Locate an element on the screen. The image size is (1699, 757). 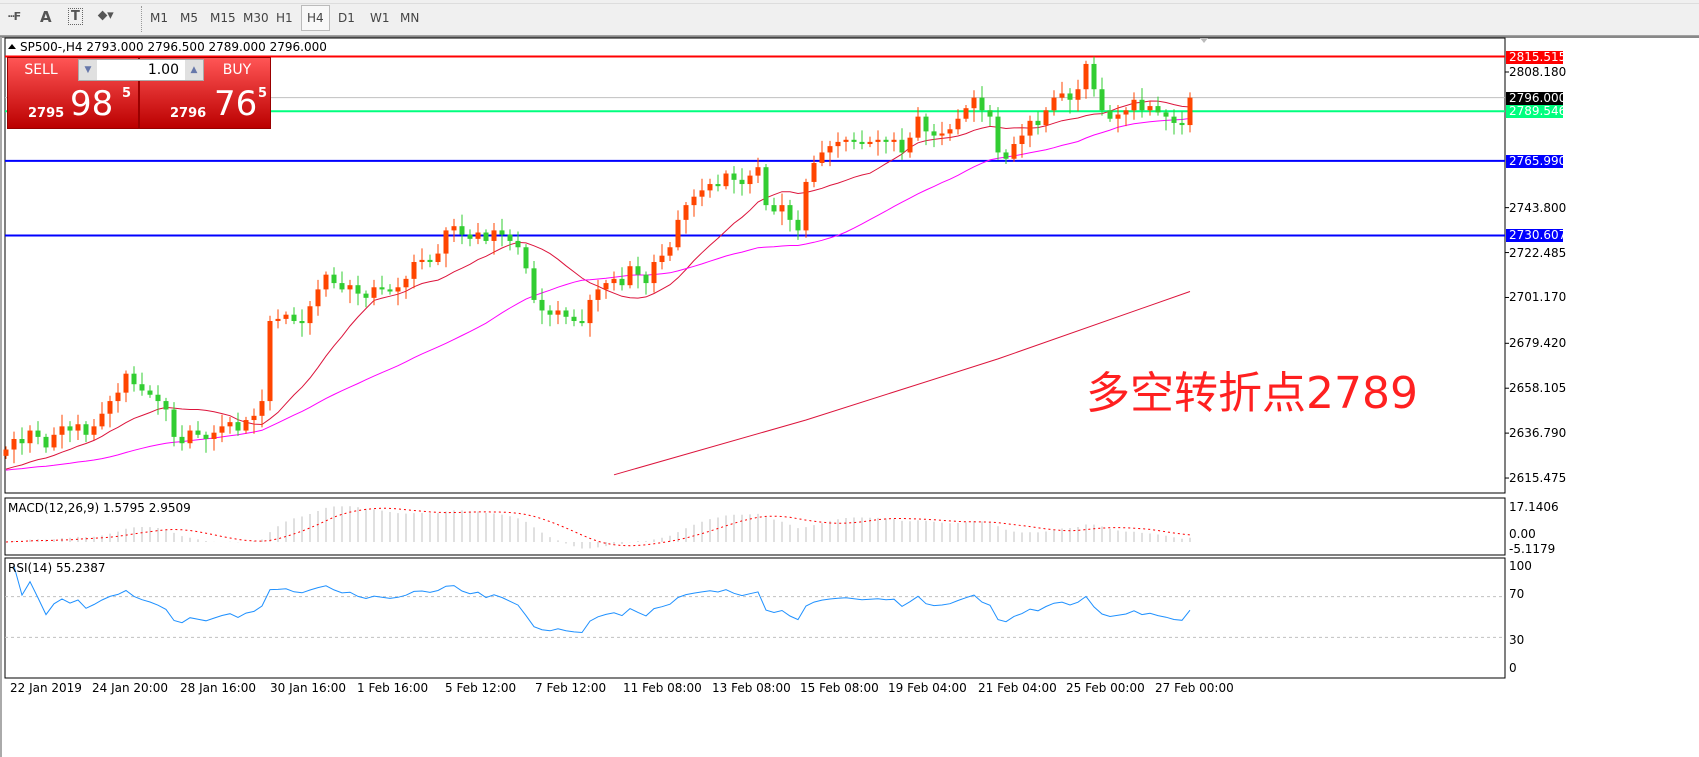
increase-icon: ▲ is located at coordinates (194, 70).